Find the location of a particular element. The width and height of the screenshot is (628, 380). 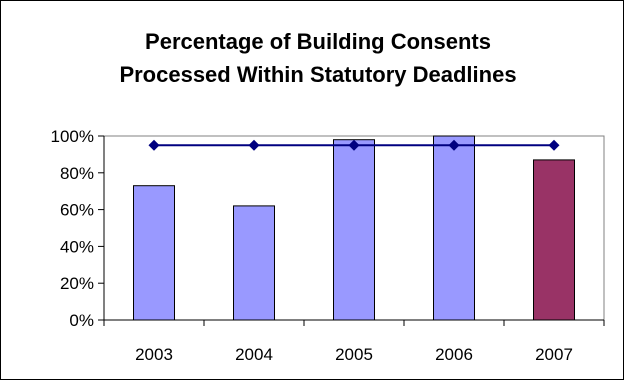

bar-2003 is located at coordinates (154, 253).